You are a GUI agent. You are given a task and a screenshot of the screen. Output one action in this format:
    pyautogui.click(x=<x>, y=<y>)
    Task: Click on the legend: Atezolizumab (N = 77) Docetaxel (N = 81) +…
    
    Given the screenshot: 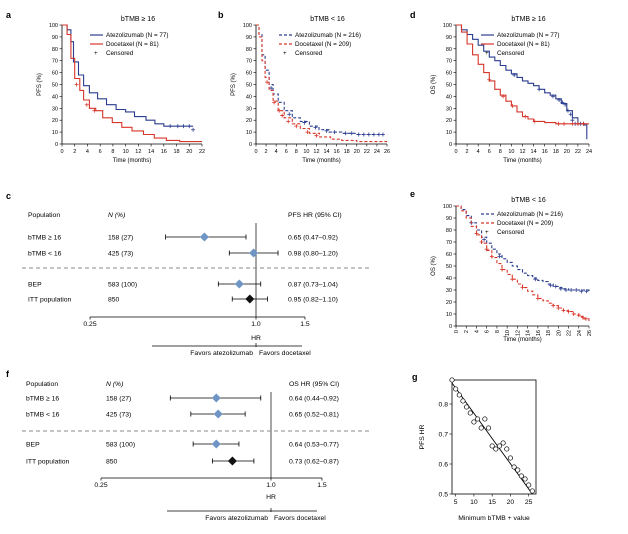 What is the action you would take?
    pyautogui.click(x=129, y=44)
    